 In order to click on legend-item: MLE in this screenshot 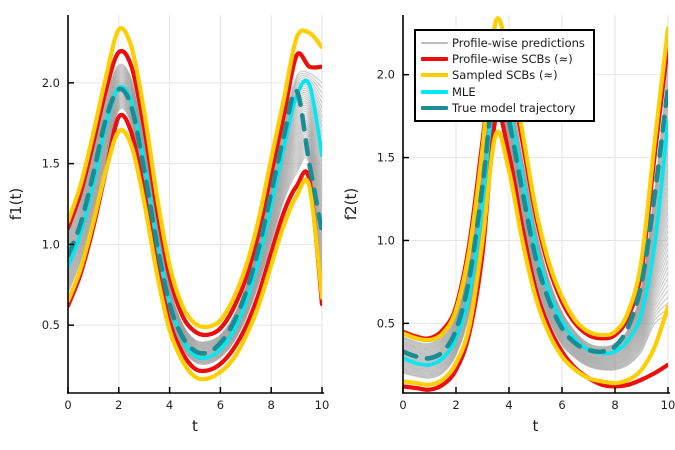, I will do `click(503, 92)`.